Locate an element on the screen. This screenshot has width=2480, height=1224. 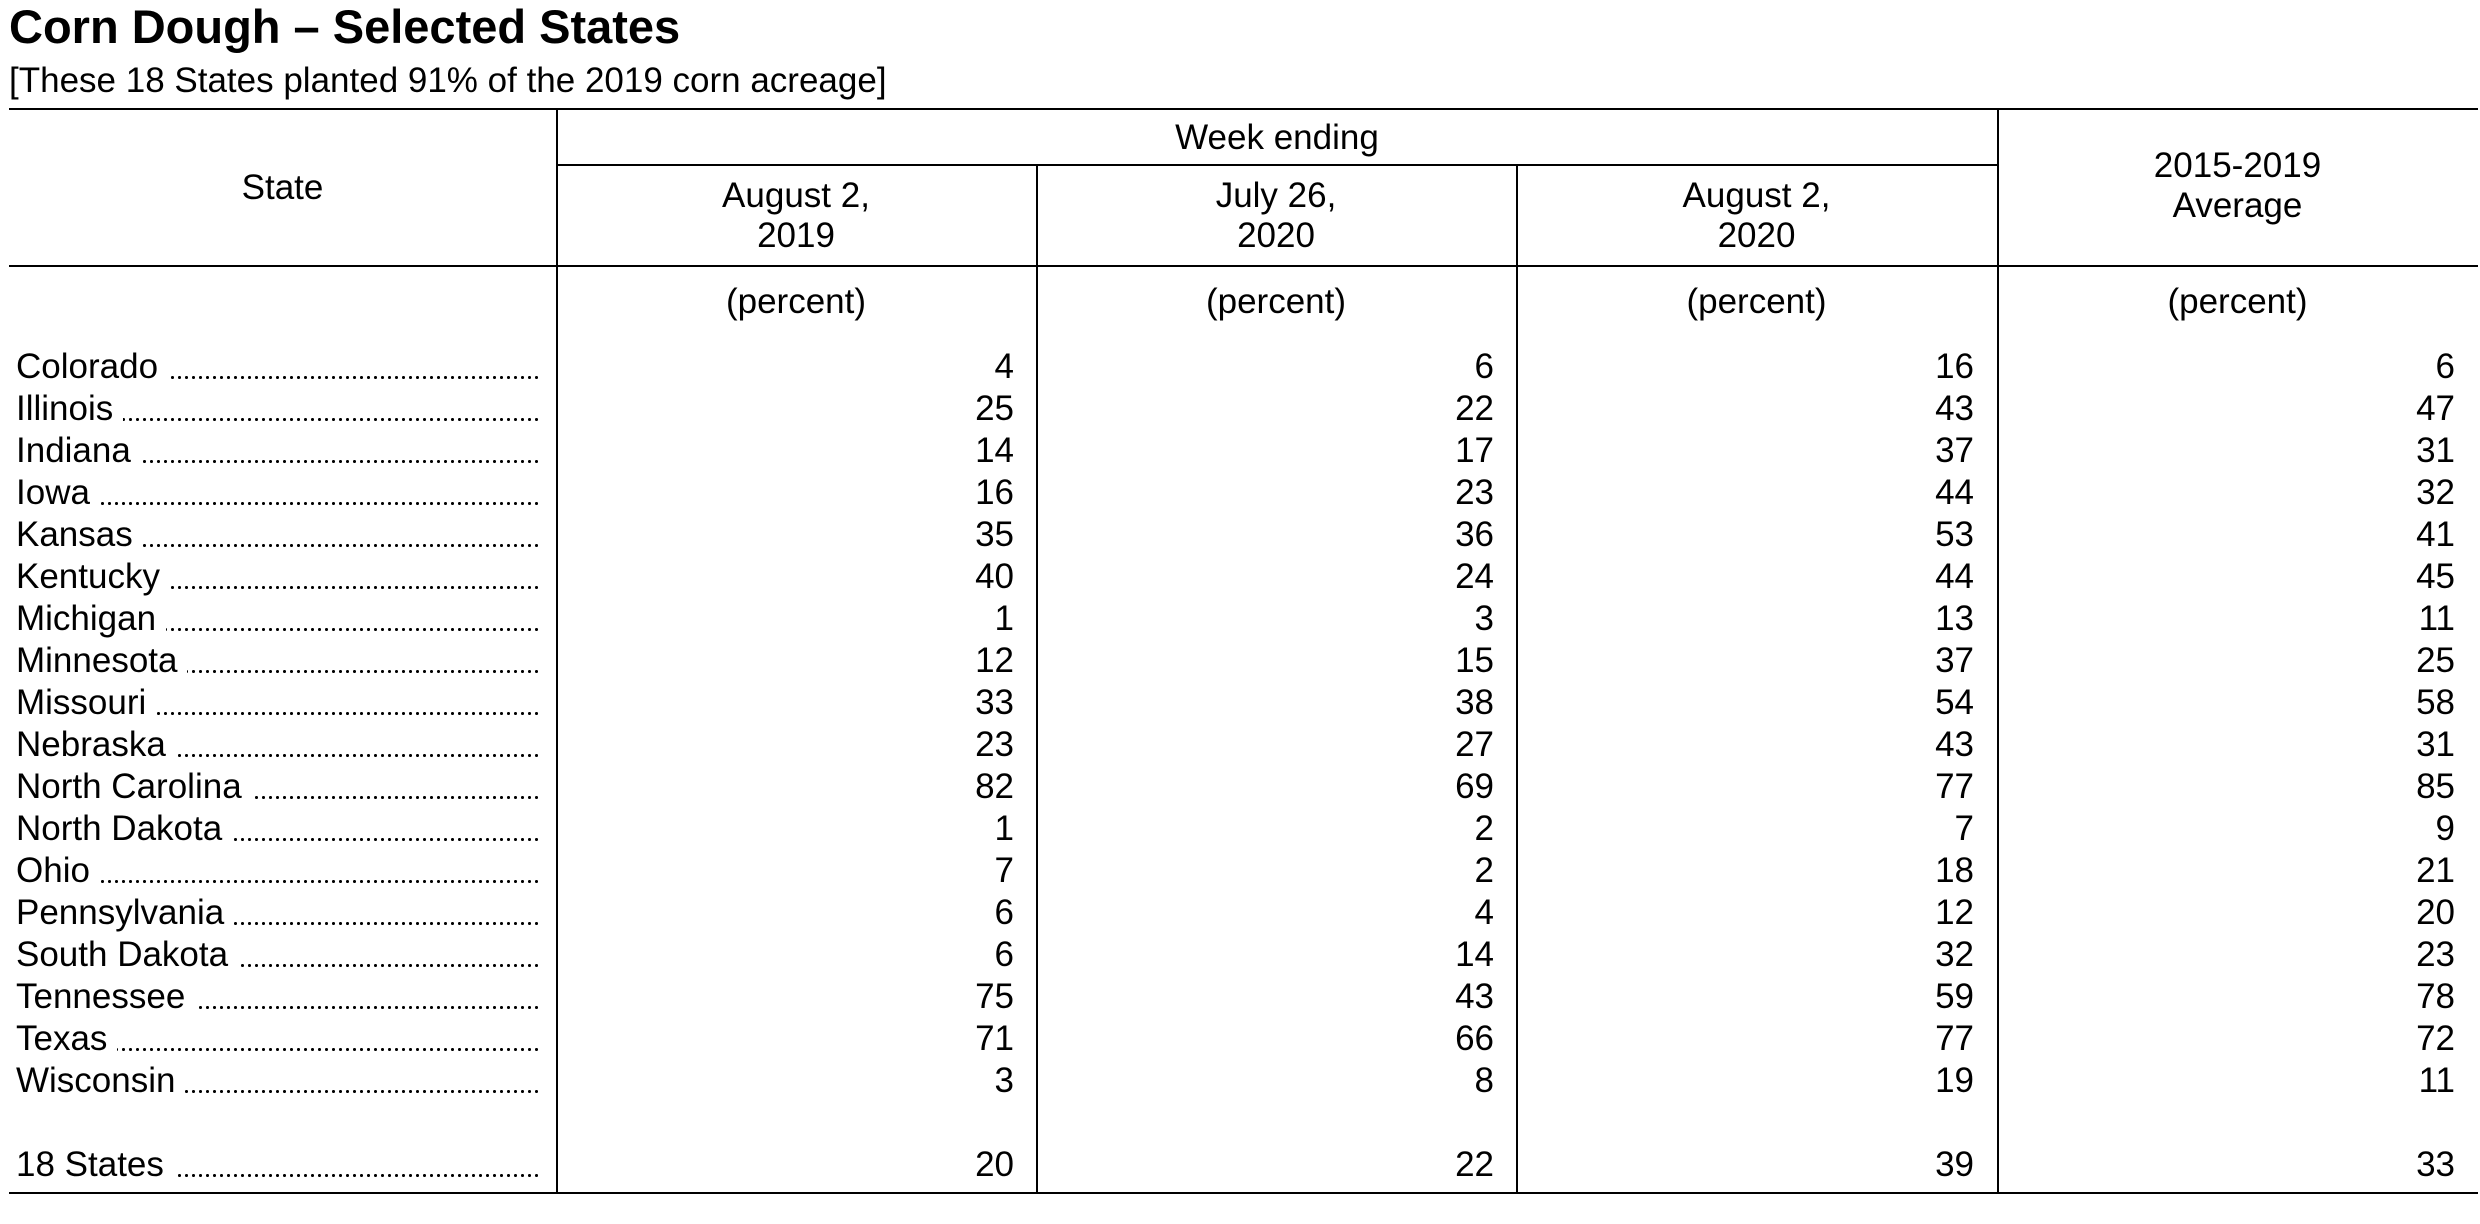
value-cell: 36 is located at coordinates (1474, 534).